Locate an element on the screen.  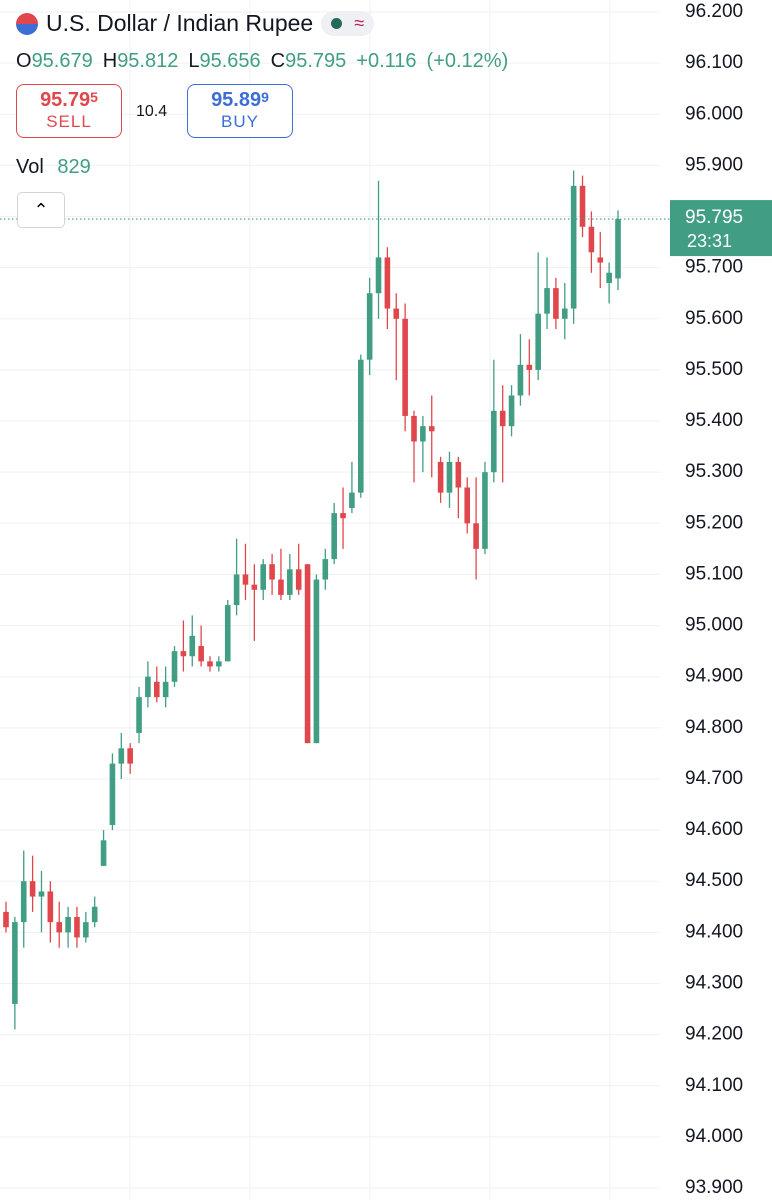
buy-button: 95.899 BUY is located at coordinates (240, 111).